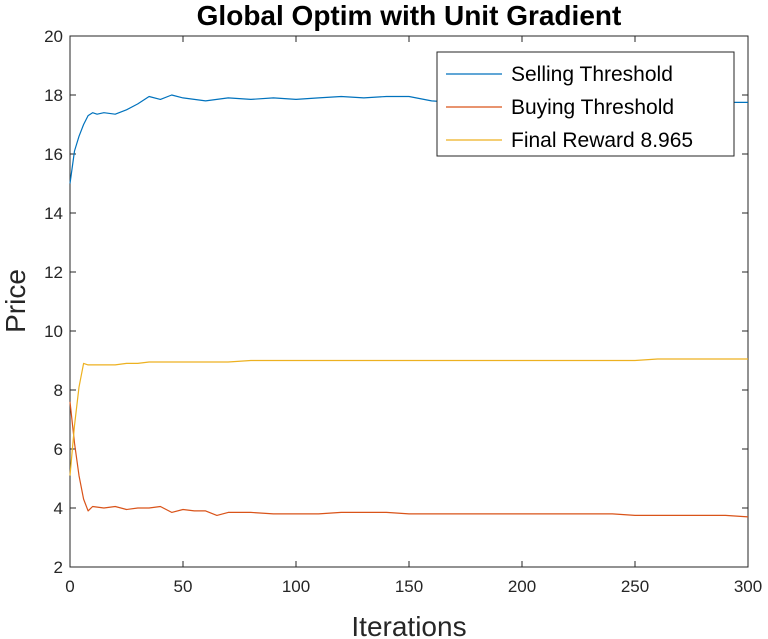 This screenshot has width=768, height=639. I want to click on x-axis-label: Iterations, so click(408, 625).